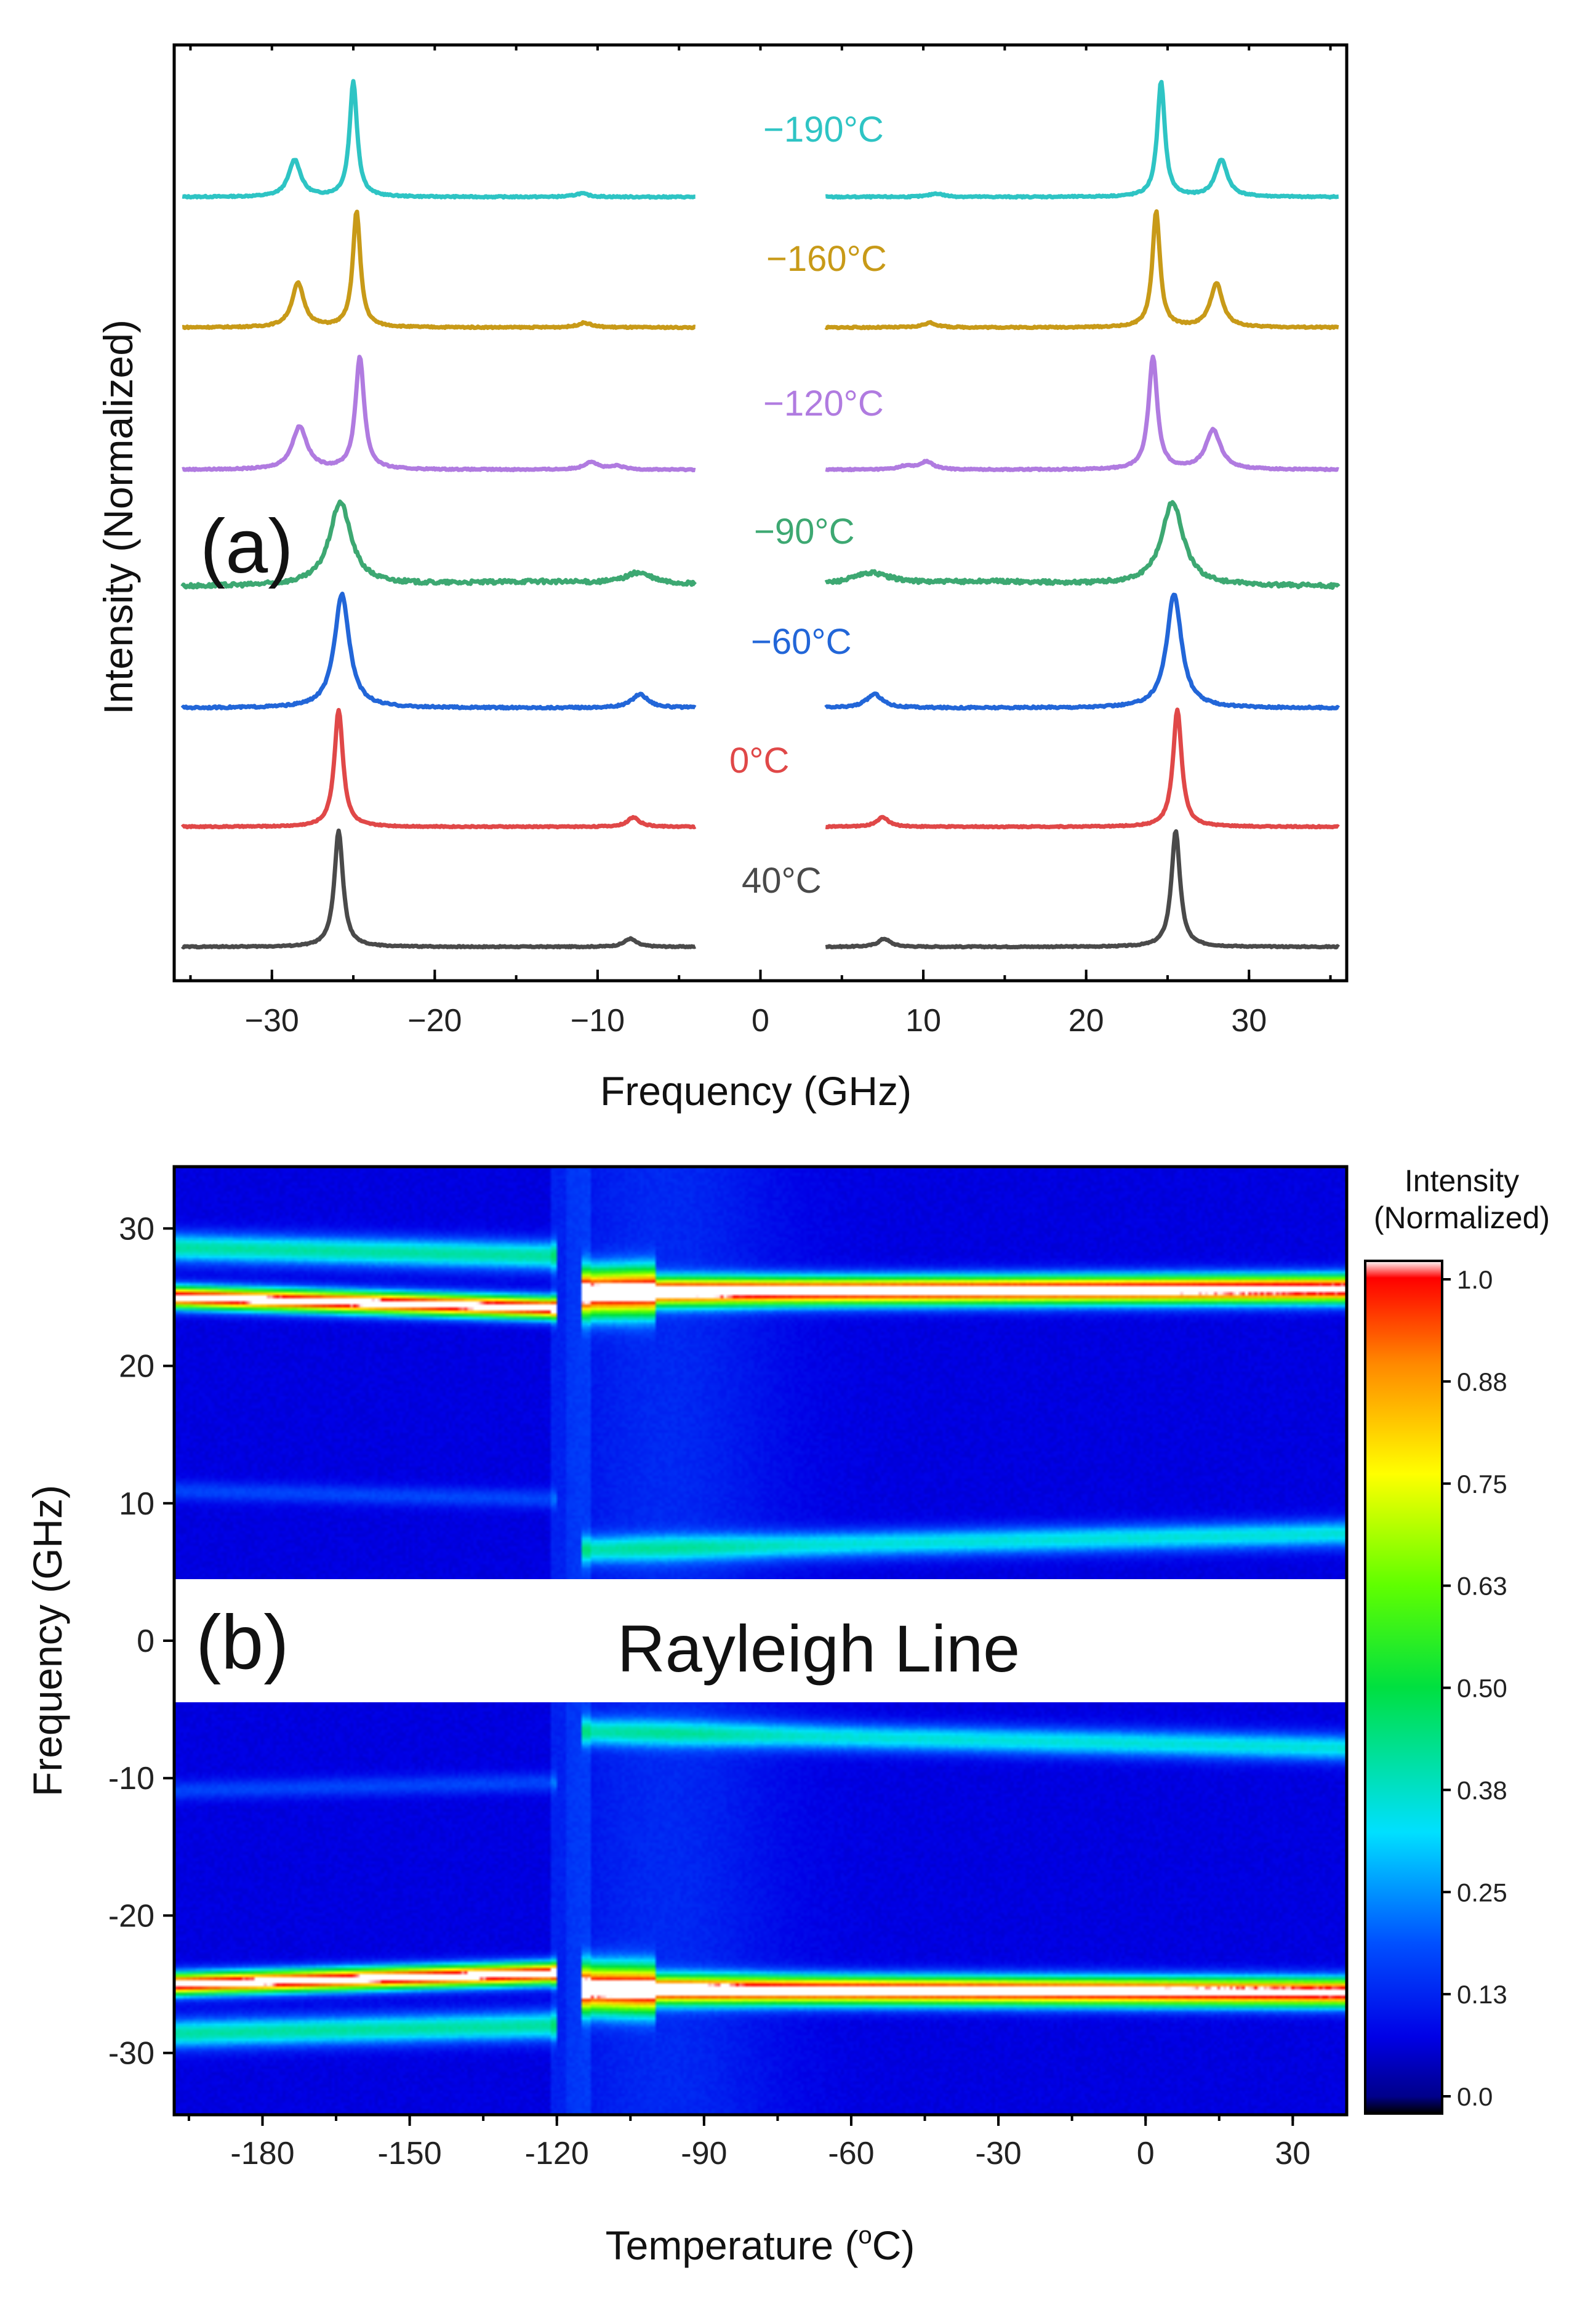 The height and width of the screenshot is (2305, 1596). Describe the element at coordinates (438, 652) in the screenshot. I see `spectrum-line-4-left` at that location.